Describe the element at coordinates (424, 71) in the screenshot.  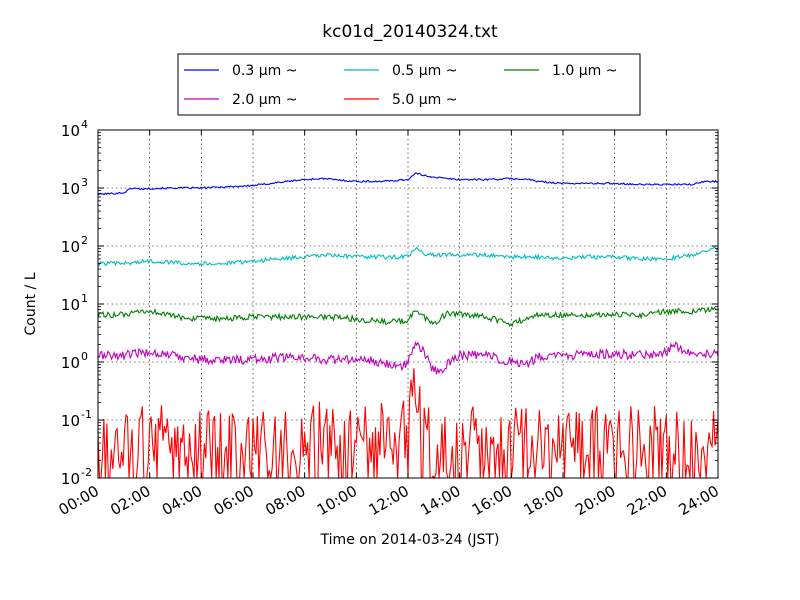
I see `legend-label: 0.5 μm ~` at that location.